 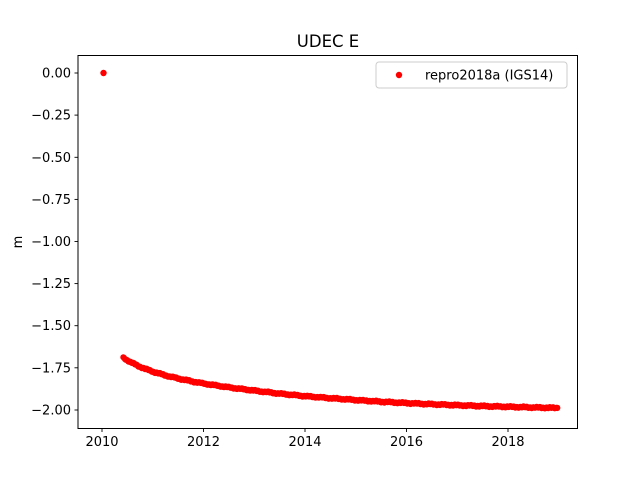 What do you see at coordinates (304, 442) in the screenshot?
I see `x-tick-label: 2014` at bounding box center [304, 442].